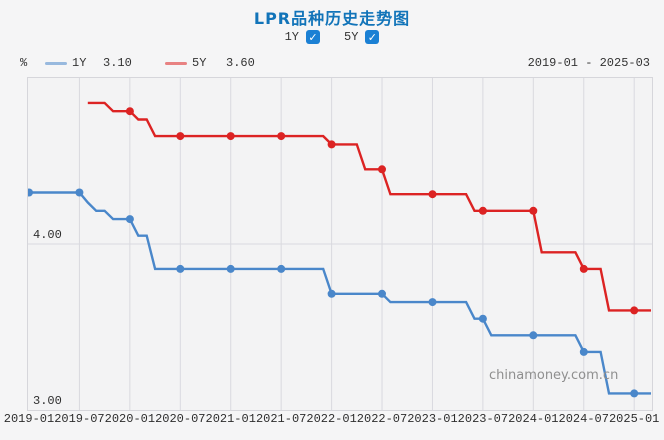 This screenshot has height=440, width=664. What do you see at coordinates (291, 37) in the screenshot?
I see `toggle-label-1y: 1Y` at bounding box center [291, 37].